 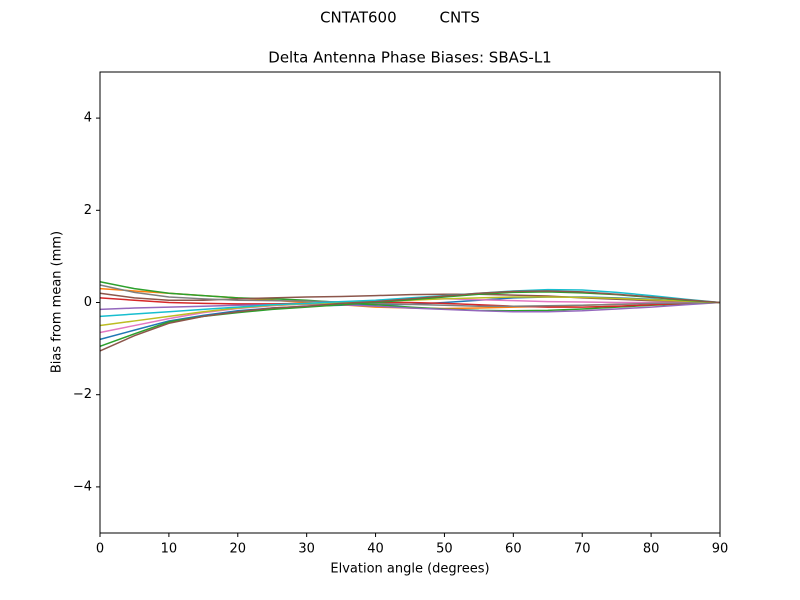 What do you see at coordinates (238, 549) in the screenshot?
I see `x-tick-label: 20` at bounding box center [238, 549].